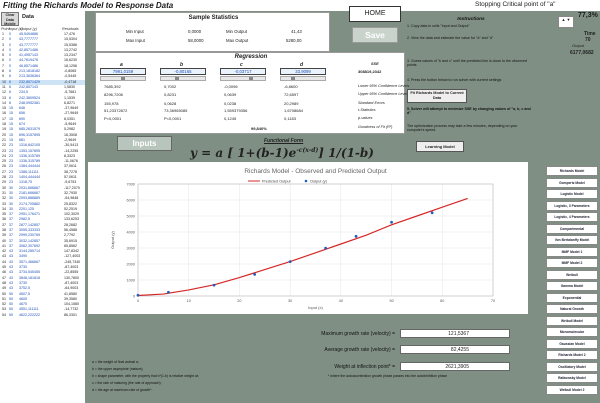  I want to click on table-row: 46 43 3734,545455 -22,8555, so click(42, 272).